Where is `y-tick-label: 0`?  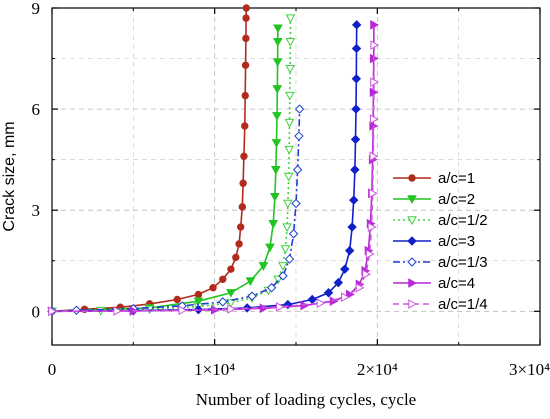 y-tick-label: 0 is located at coordinates (36, 311).